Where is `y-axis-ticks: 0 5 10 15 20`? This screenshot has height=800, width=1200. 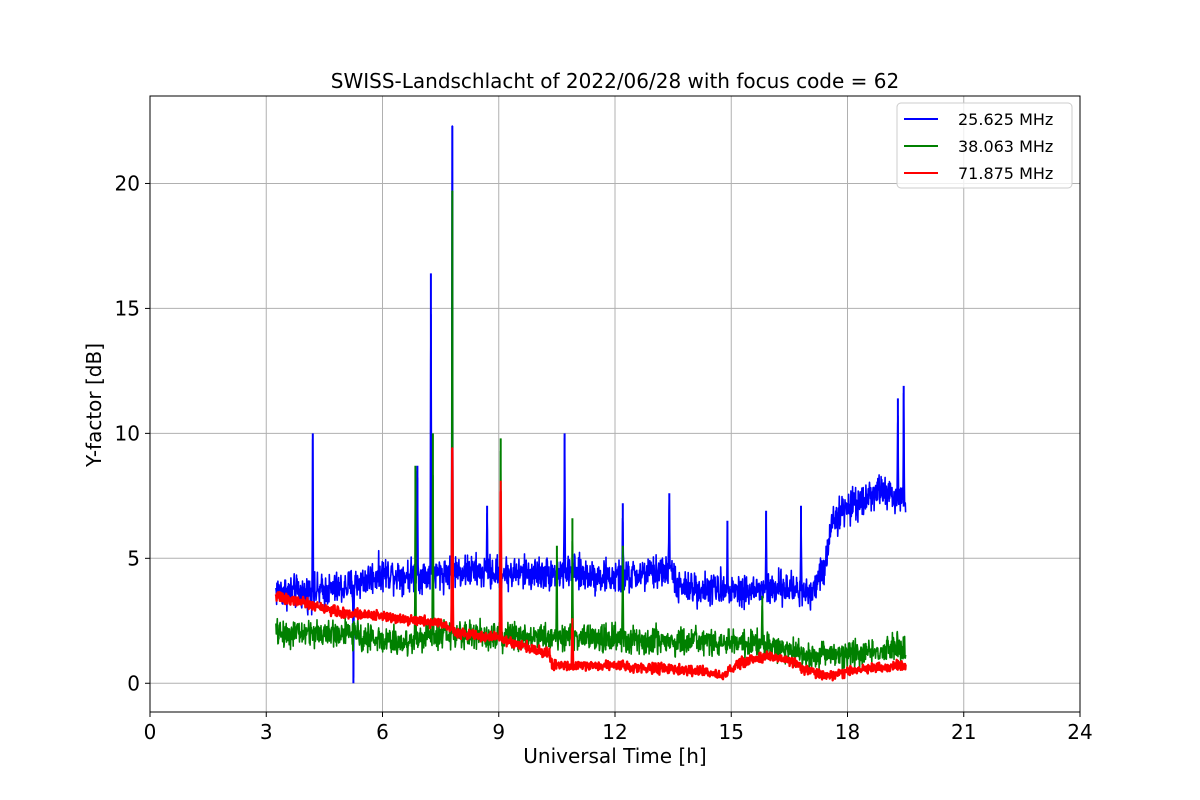 y-axis-ticks: 0 5 10 15 20 is located at coordinates (132, 433).